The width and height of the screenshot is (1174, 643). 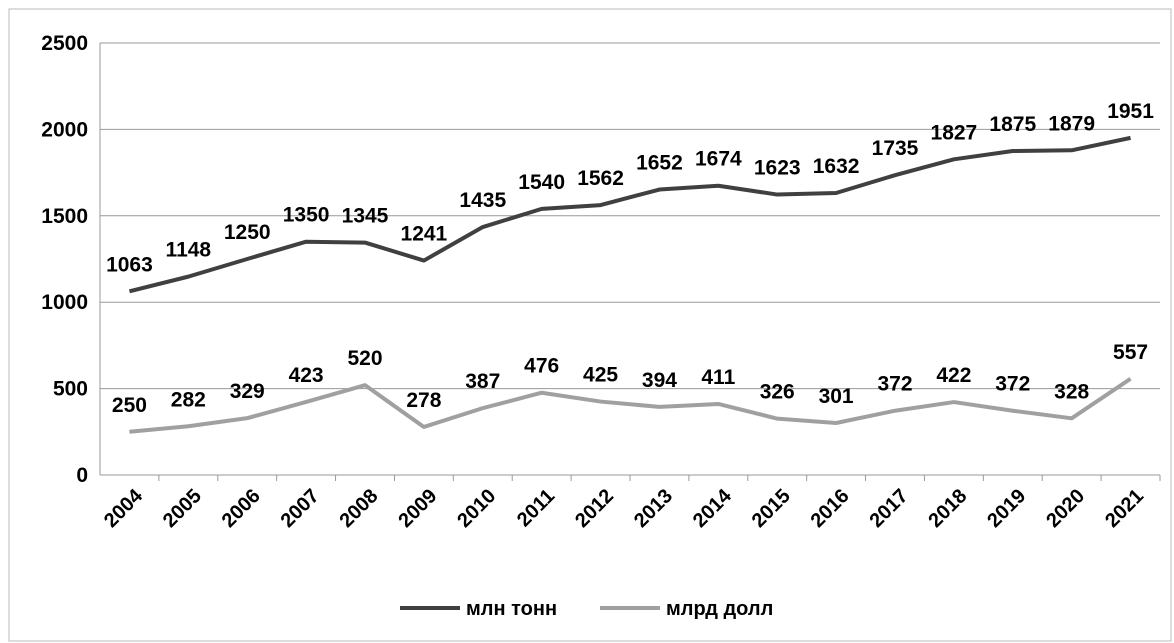 What do you see at coordinates (541, 366) in the screenshot?
I see `data-label: 476` at bounding box center [541, 366].